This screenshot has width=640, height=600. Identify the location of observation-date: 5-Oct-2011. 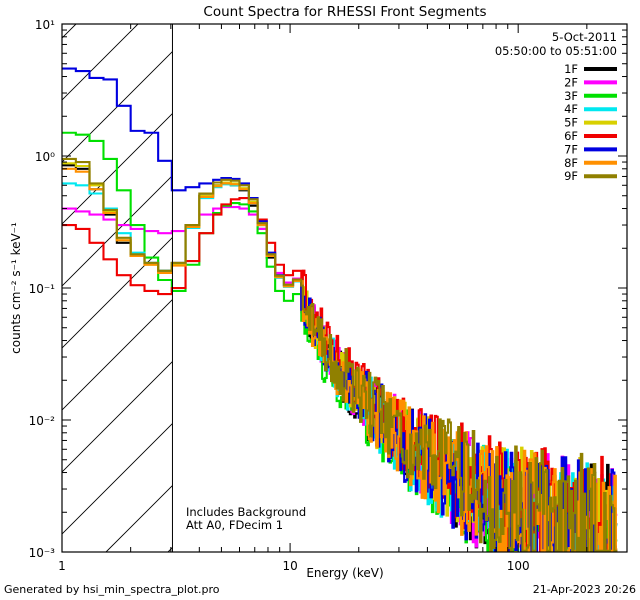
(584, 37).